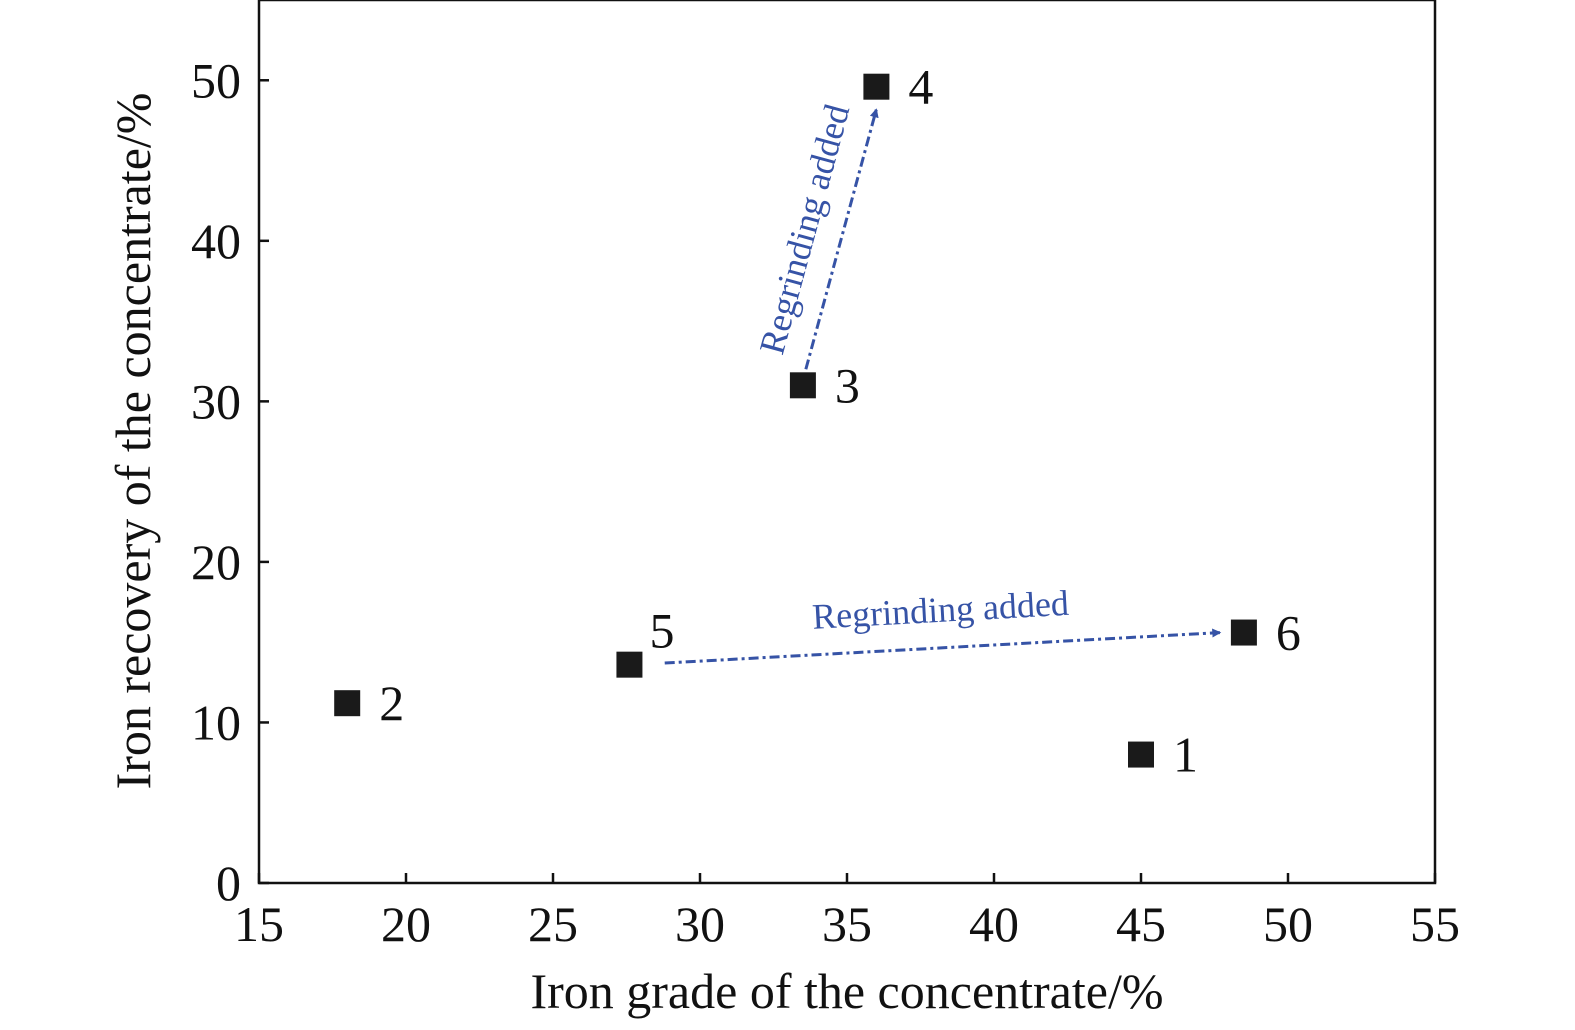 The image size is (1575, 1030). What do you see at coordinates (391, 703) in the screenshot?
I see `data-point-label: 2` at bounding box center [391, 703].